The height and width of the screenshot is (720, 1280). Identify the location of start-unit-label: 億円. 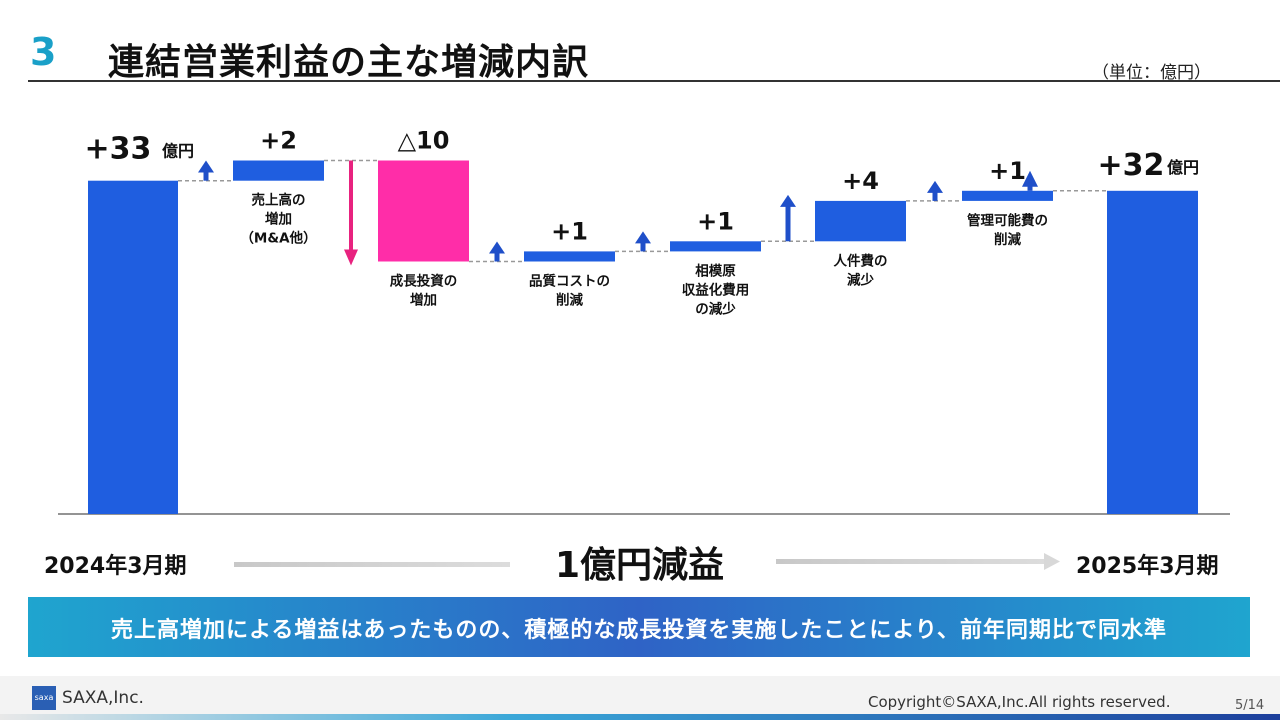
(178, 151).